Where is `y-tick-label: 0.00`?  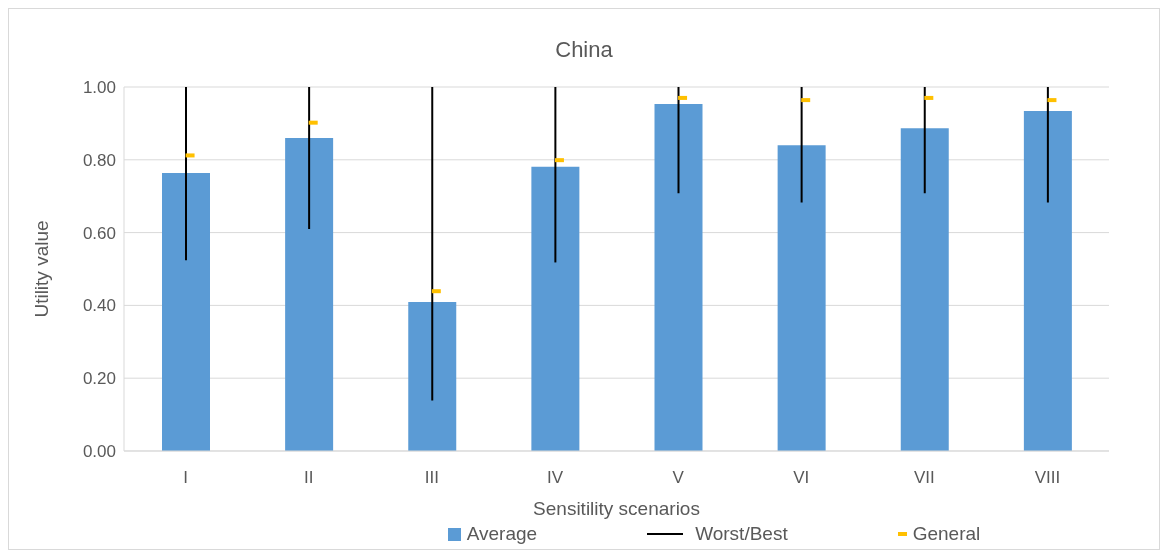 y-tick-label: 0.00 is located at coordinates (99, 452).